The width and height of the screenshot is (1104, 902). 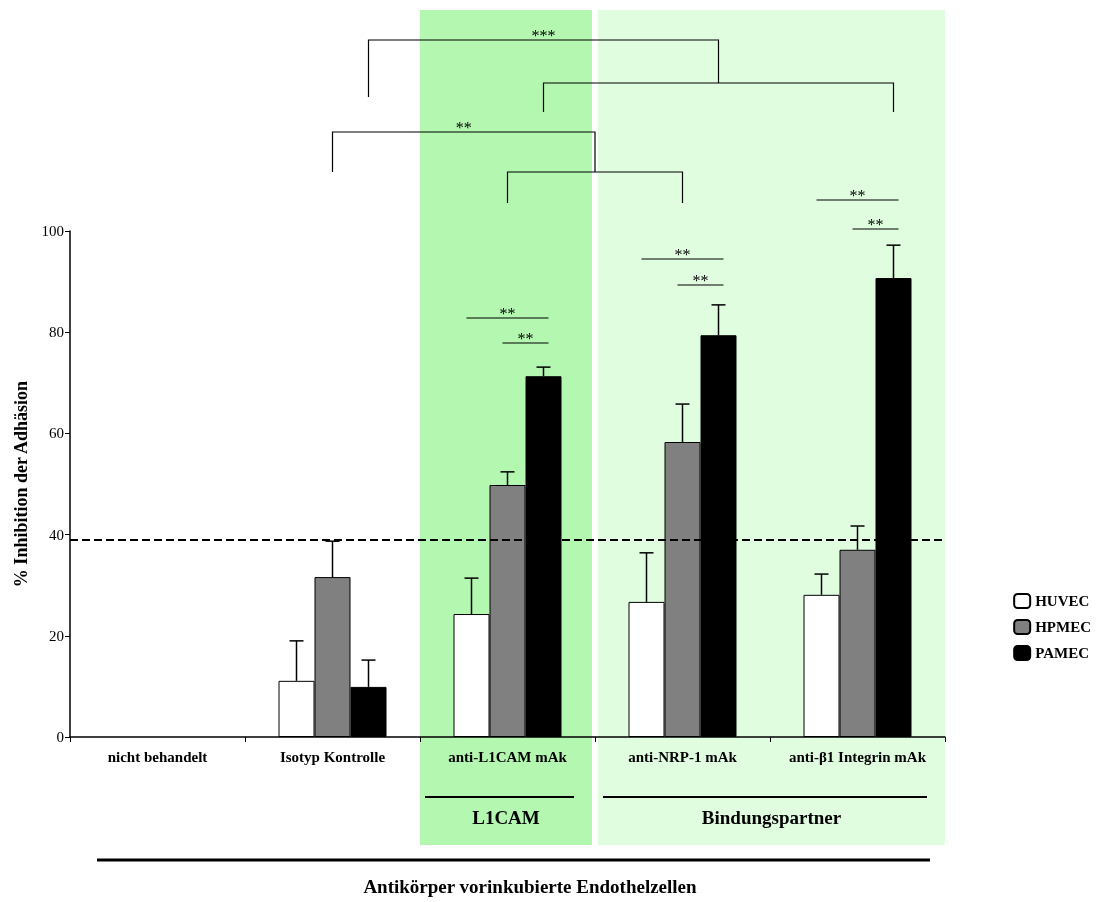 I want to click on band-label: Bindungspartner, so click(x=771, y=817).